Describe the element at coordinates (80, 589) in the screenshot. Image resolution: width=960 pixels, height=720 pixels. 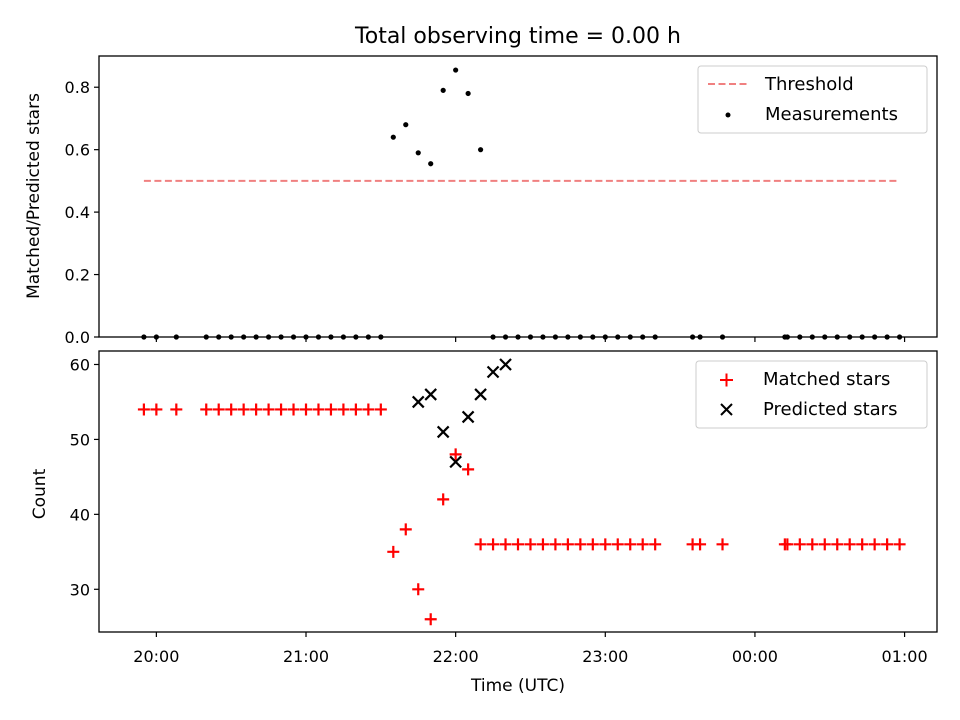
I see `count-y-tick-label: 30` at that location.